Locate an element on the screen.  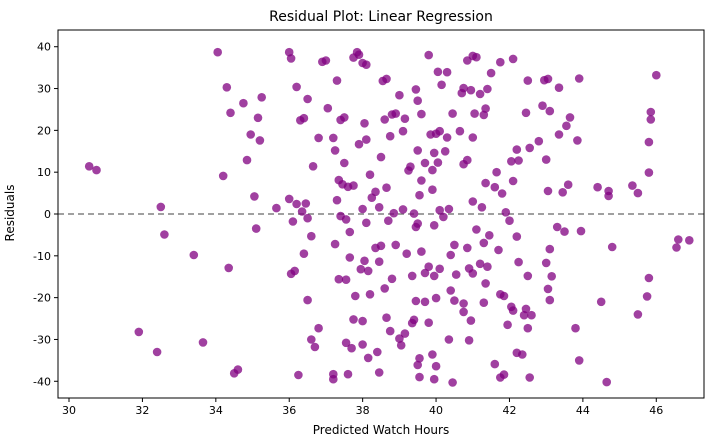
x-axis-label: Predicted Watch Hours is located at coordinates (381, 430).